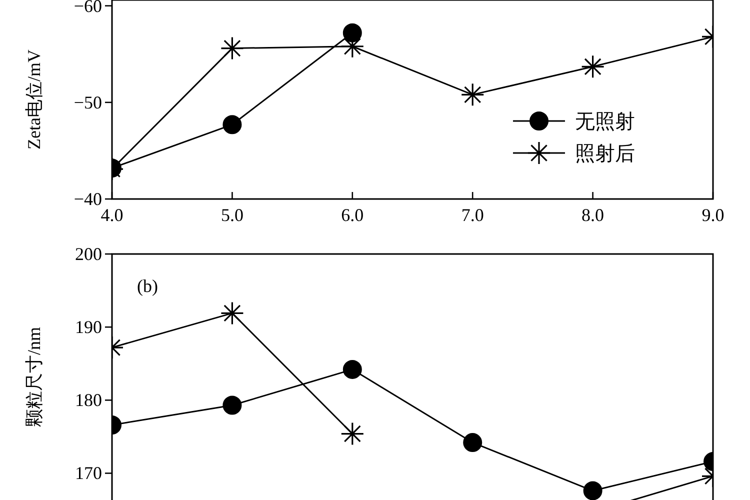  Describe the element at coordinates (232, 215) in the screenshot. I see `x-tick-label: 5.0` at that location.